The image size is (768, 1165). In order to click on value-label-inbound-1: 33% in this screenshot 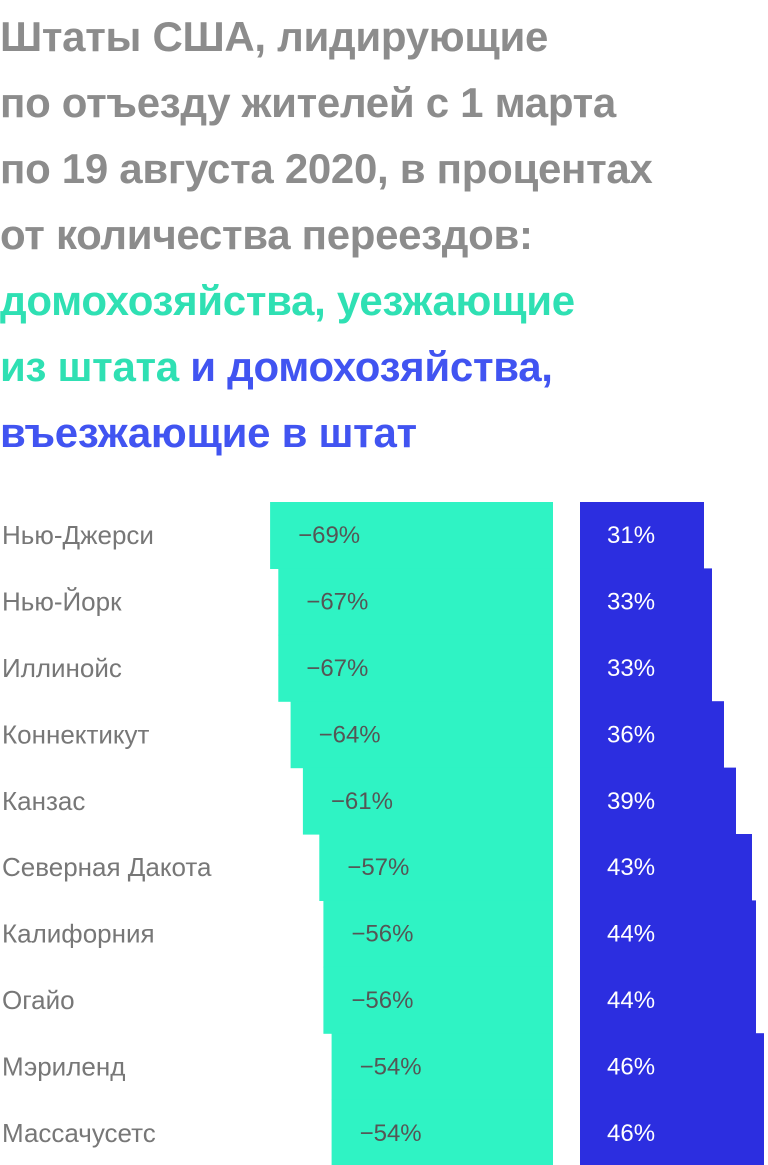, I will do `click(631, 602)`.